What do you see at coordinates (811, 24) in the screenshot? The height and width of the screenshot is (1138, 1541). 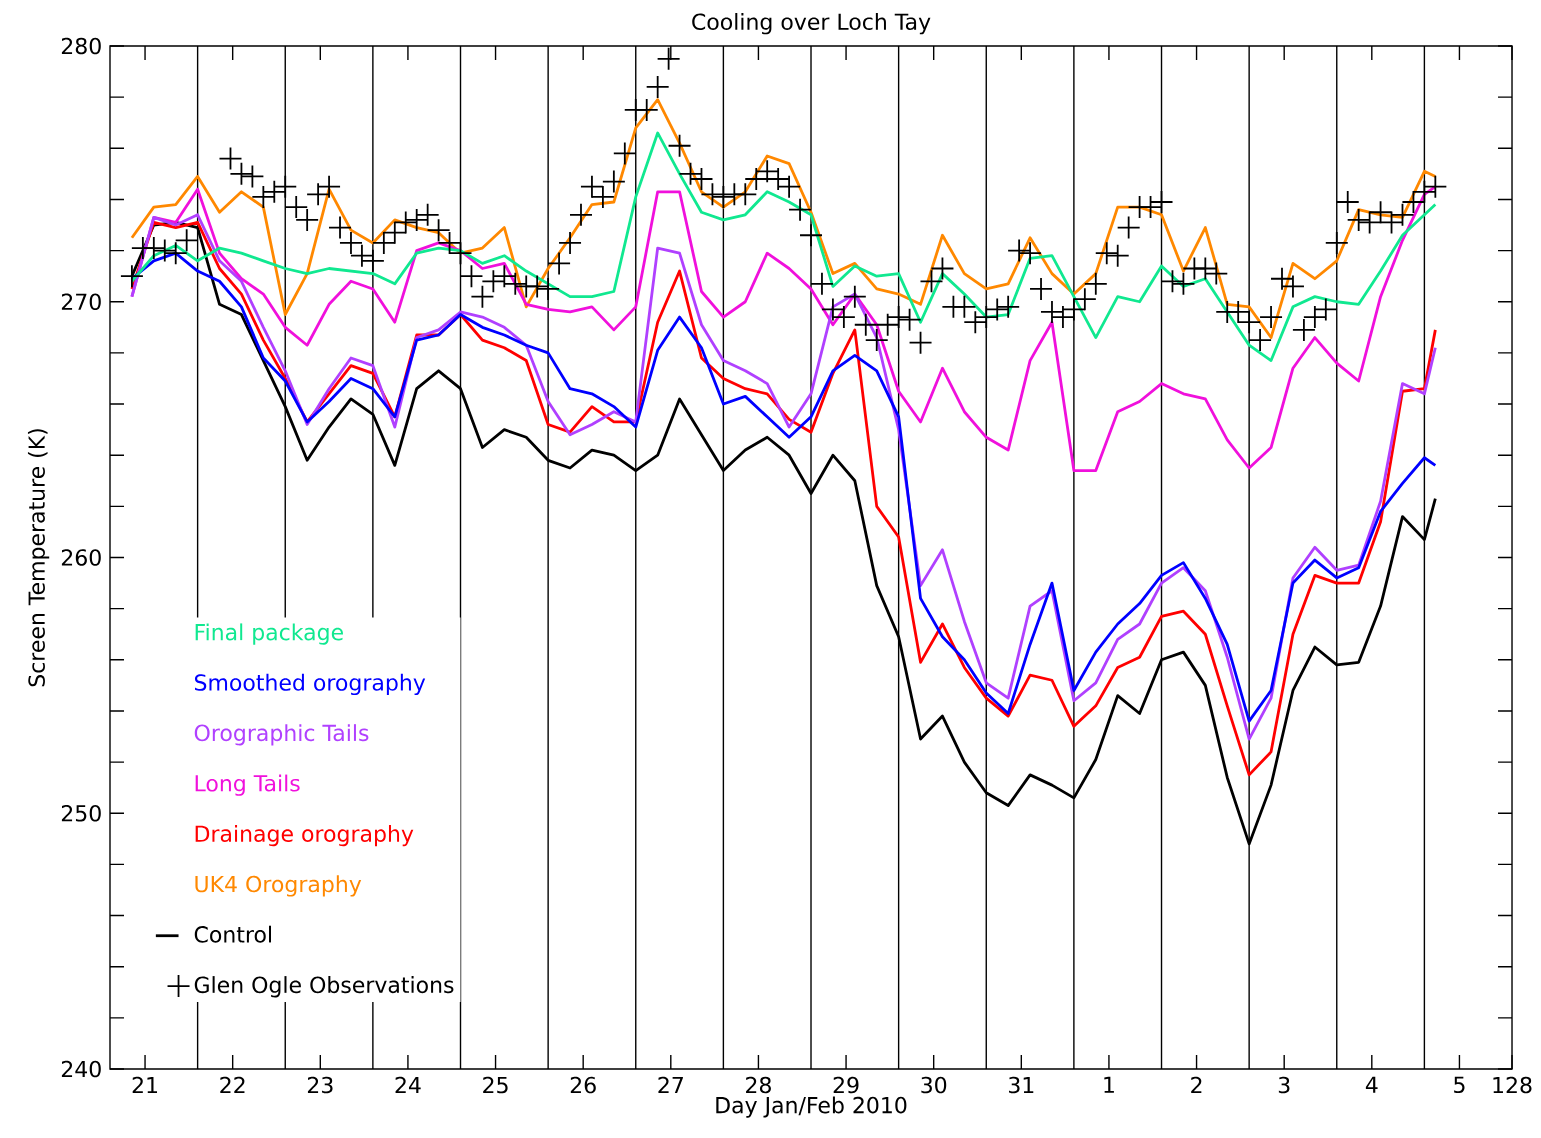 I see `chart-title: Cooling over Loch Tay` at bounding box center [811, 24].